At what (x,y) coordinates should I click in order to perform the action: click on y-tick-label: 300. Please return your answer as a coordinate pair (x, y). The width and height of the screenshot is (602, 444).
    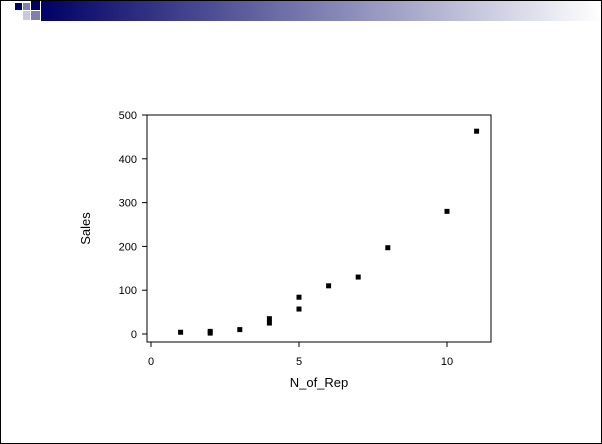
    Looking at the image, I should click on (128, 204).